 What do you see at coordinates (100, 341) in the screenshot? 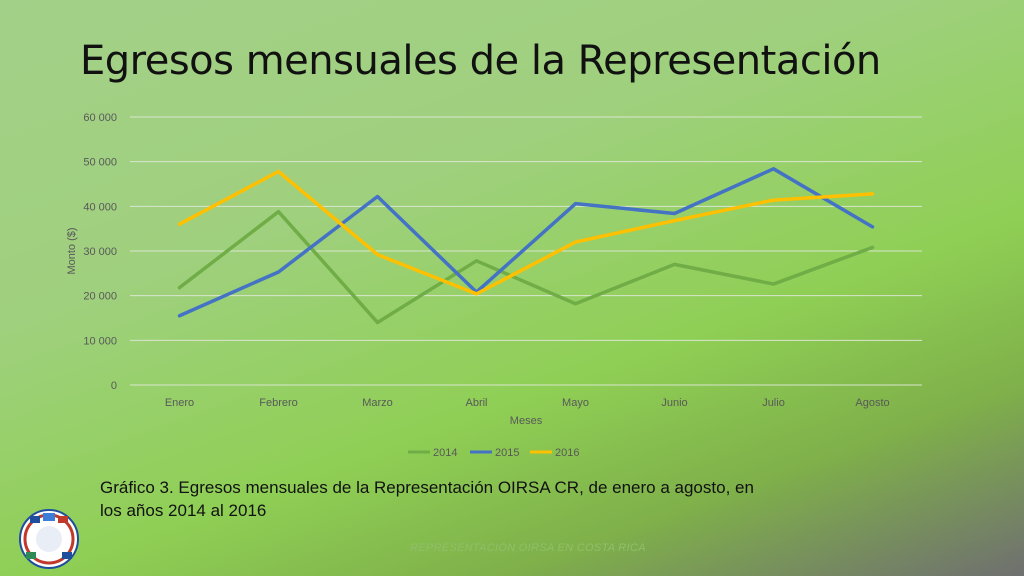
I see `y-tick-label: 10 000` at bounding box center [100, 341].